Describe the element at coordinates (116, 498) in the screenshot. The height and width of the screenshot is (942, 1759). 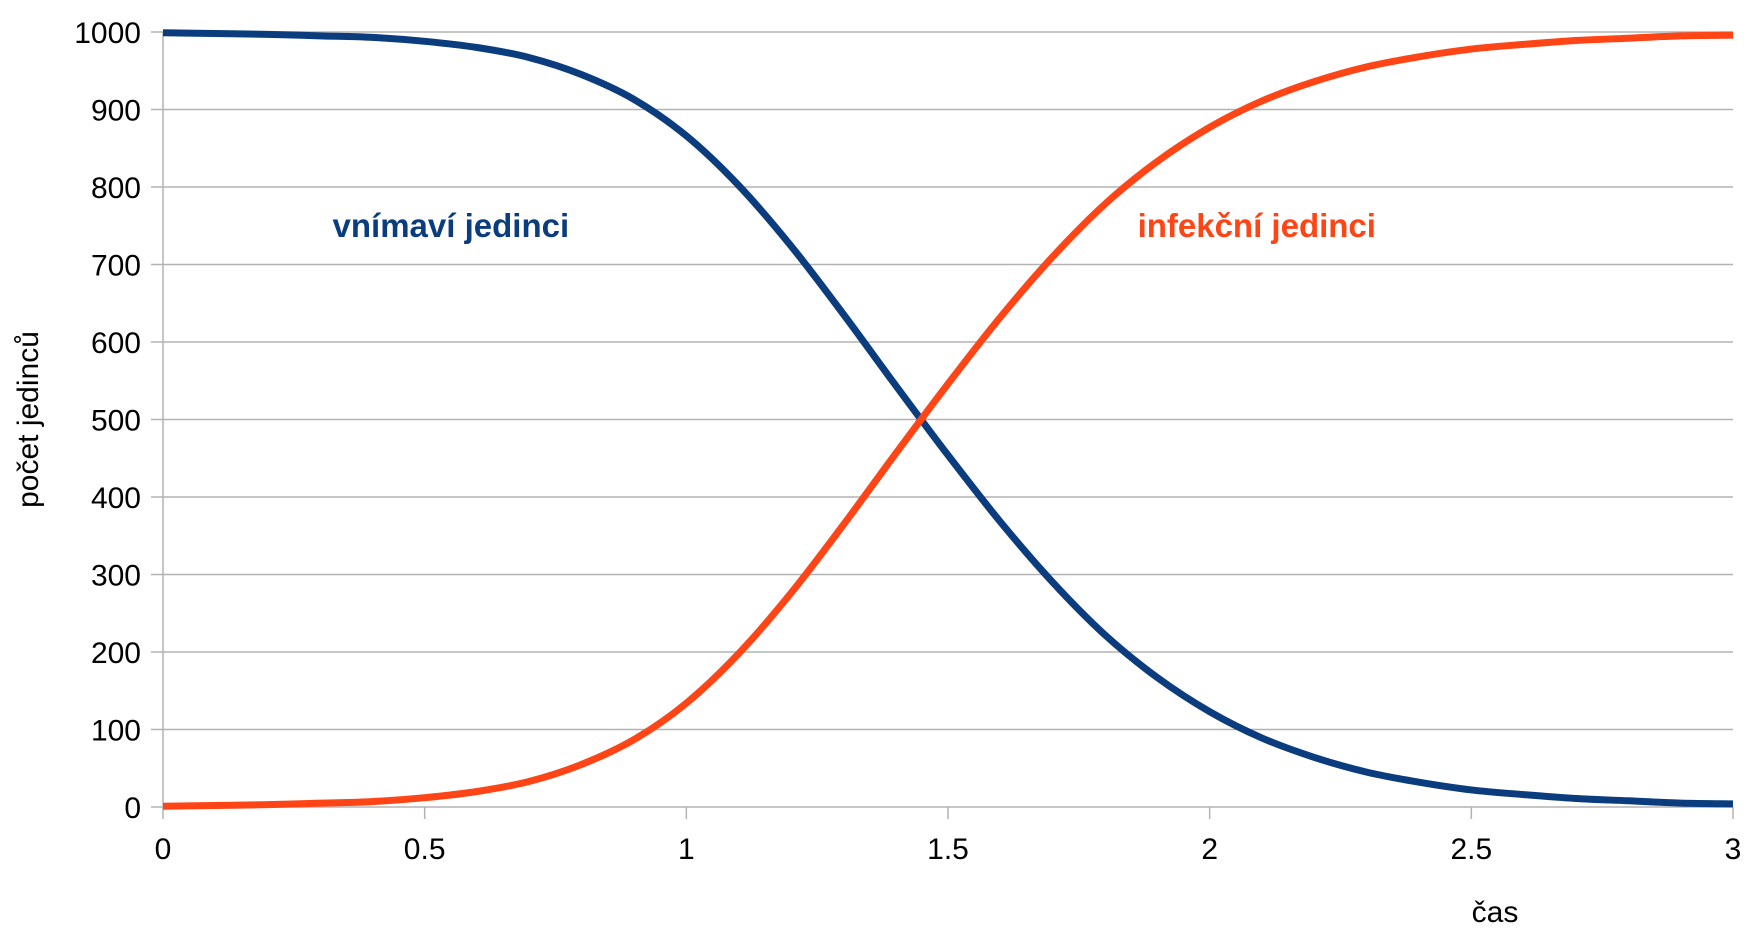
I see `y-tick-label: 400` at that location.